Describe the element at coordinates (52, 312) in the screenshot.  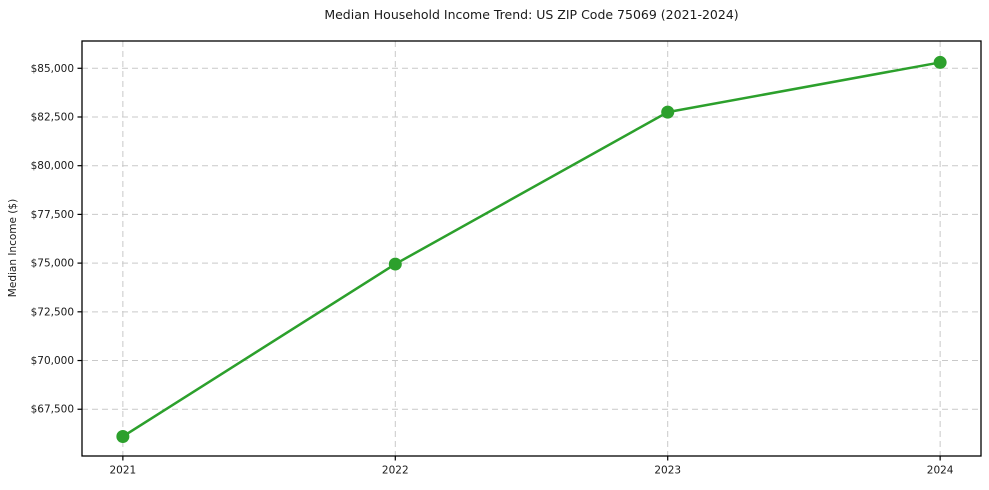
I see `y-tick-label: $72,500` at that location.